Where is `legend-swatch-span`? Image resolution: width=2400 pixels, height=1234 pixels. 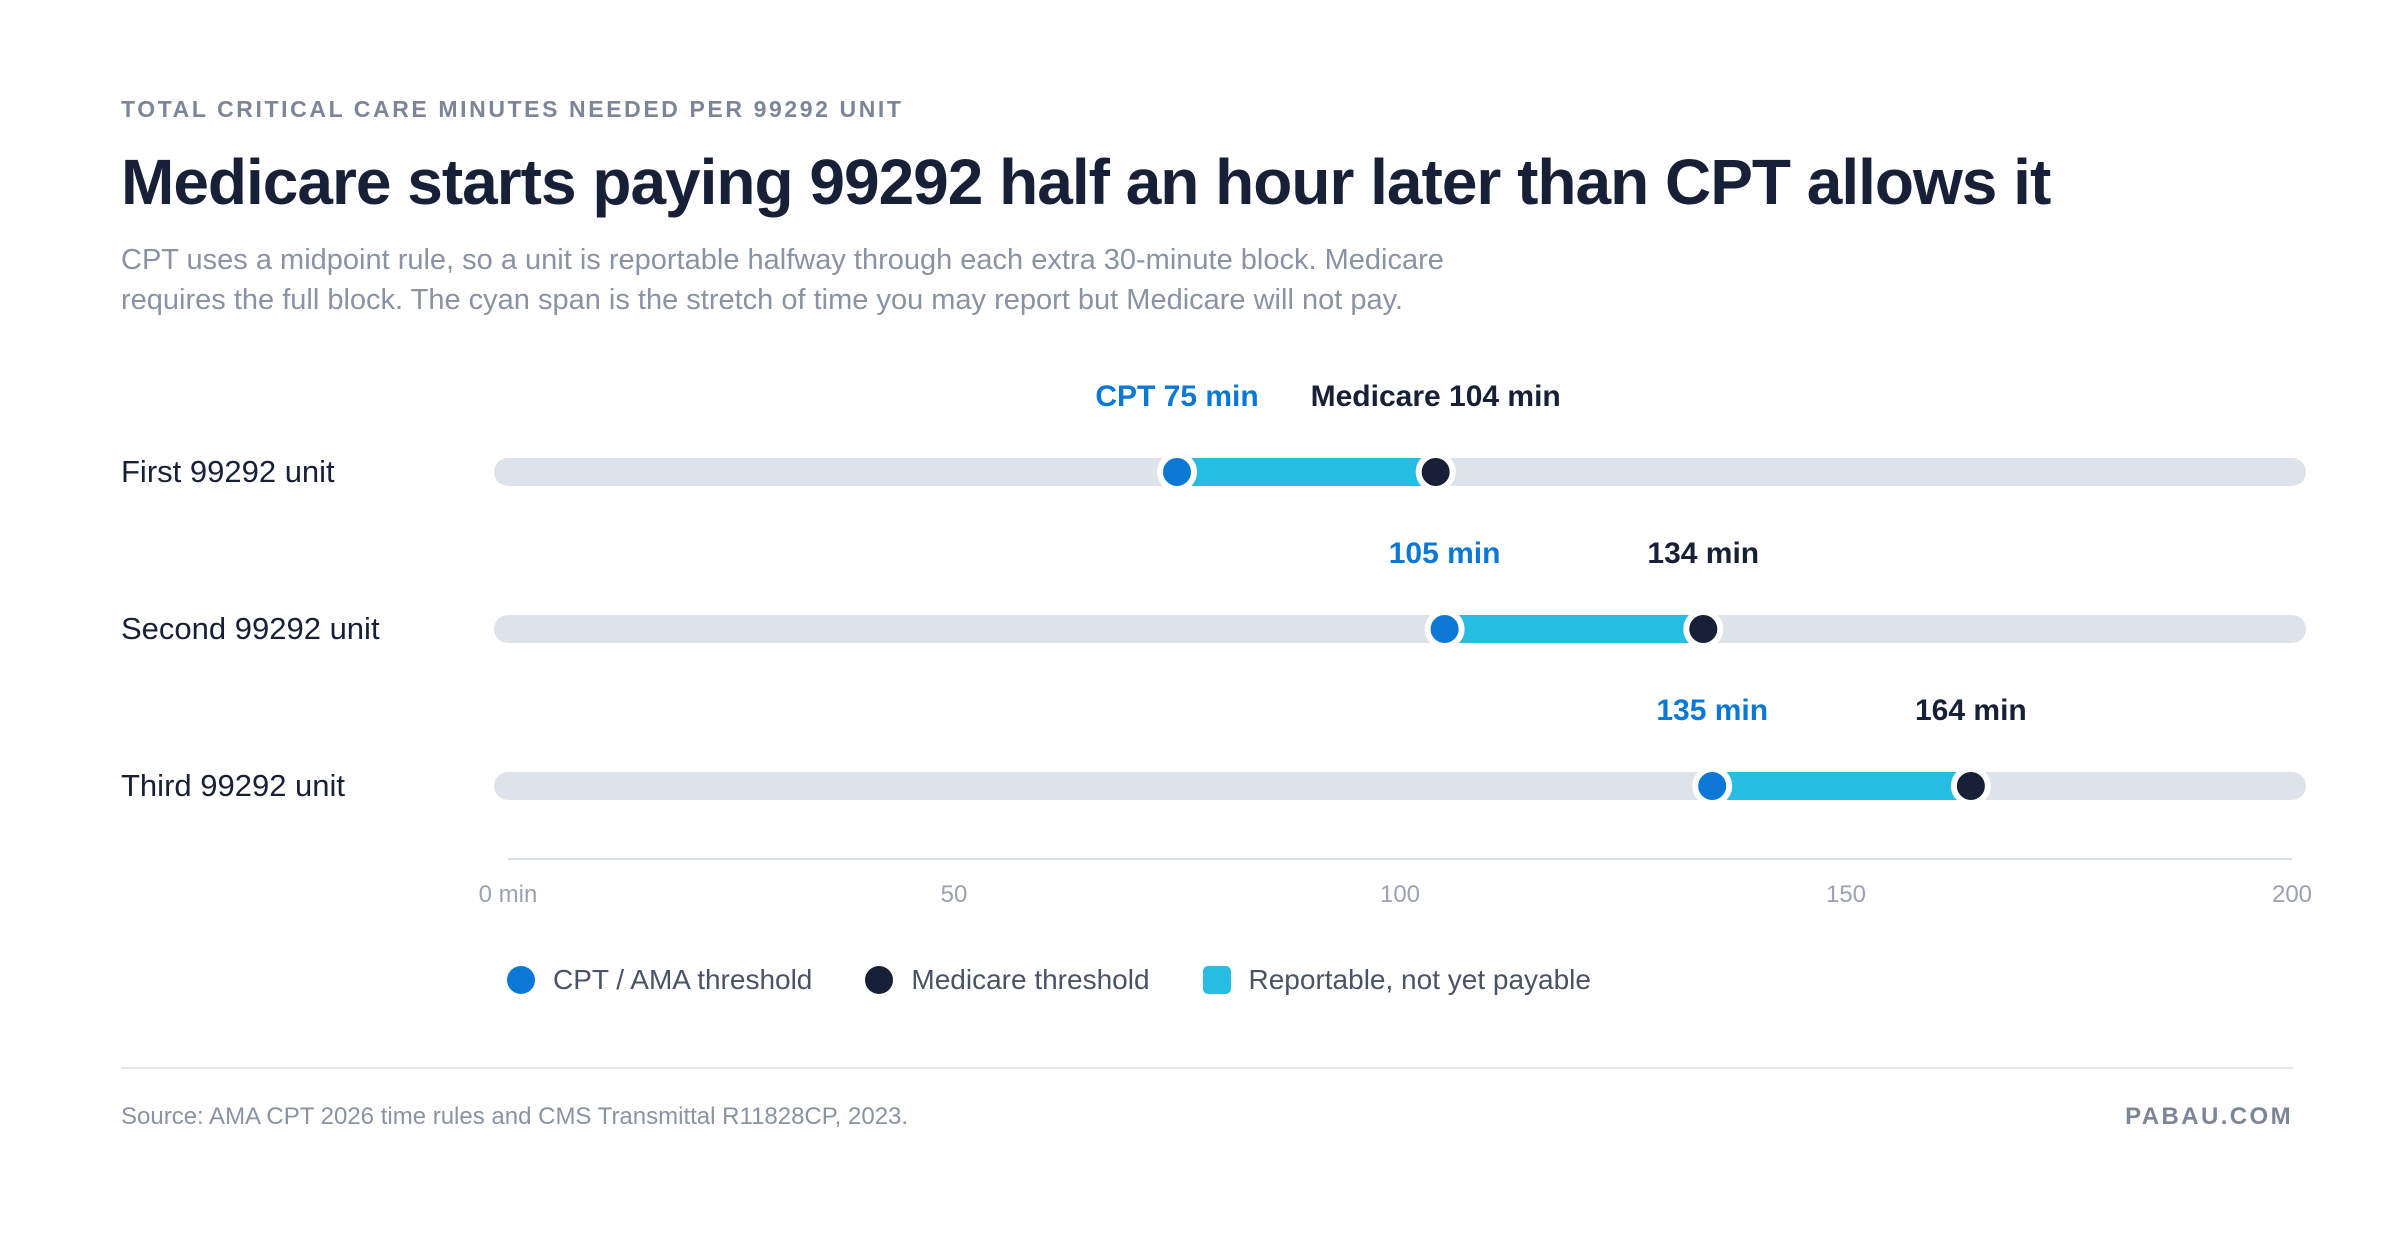
legend-swatch-span is located at coordinates (1216, 980).